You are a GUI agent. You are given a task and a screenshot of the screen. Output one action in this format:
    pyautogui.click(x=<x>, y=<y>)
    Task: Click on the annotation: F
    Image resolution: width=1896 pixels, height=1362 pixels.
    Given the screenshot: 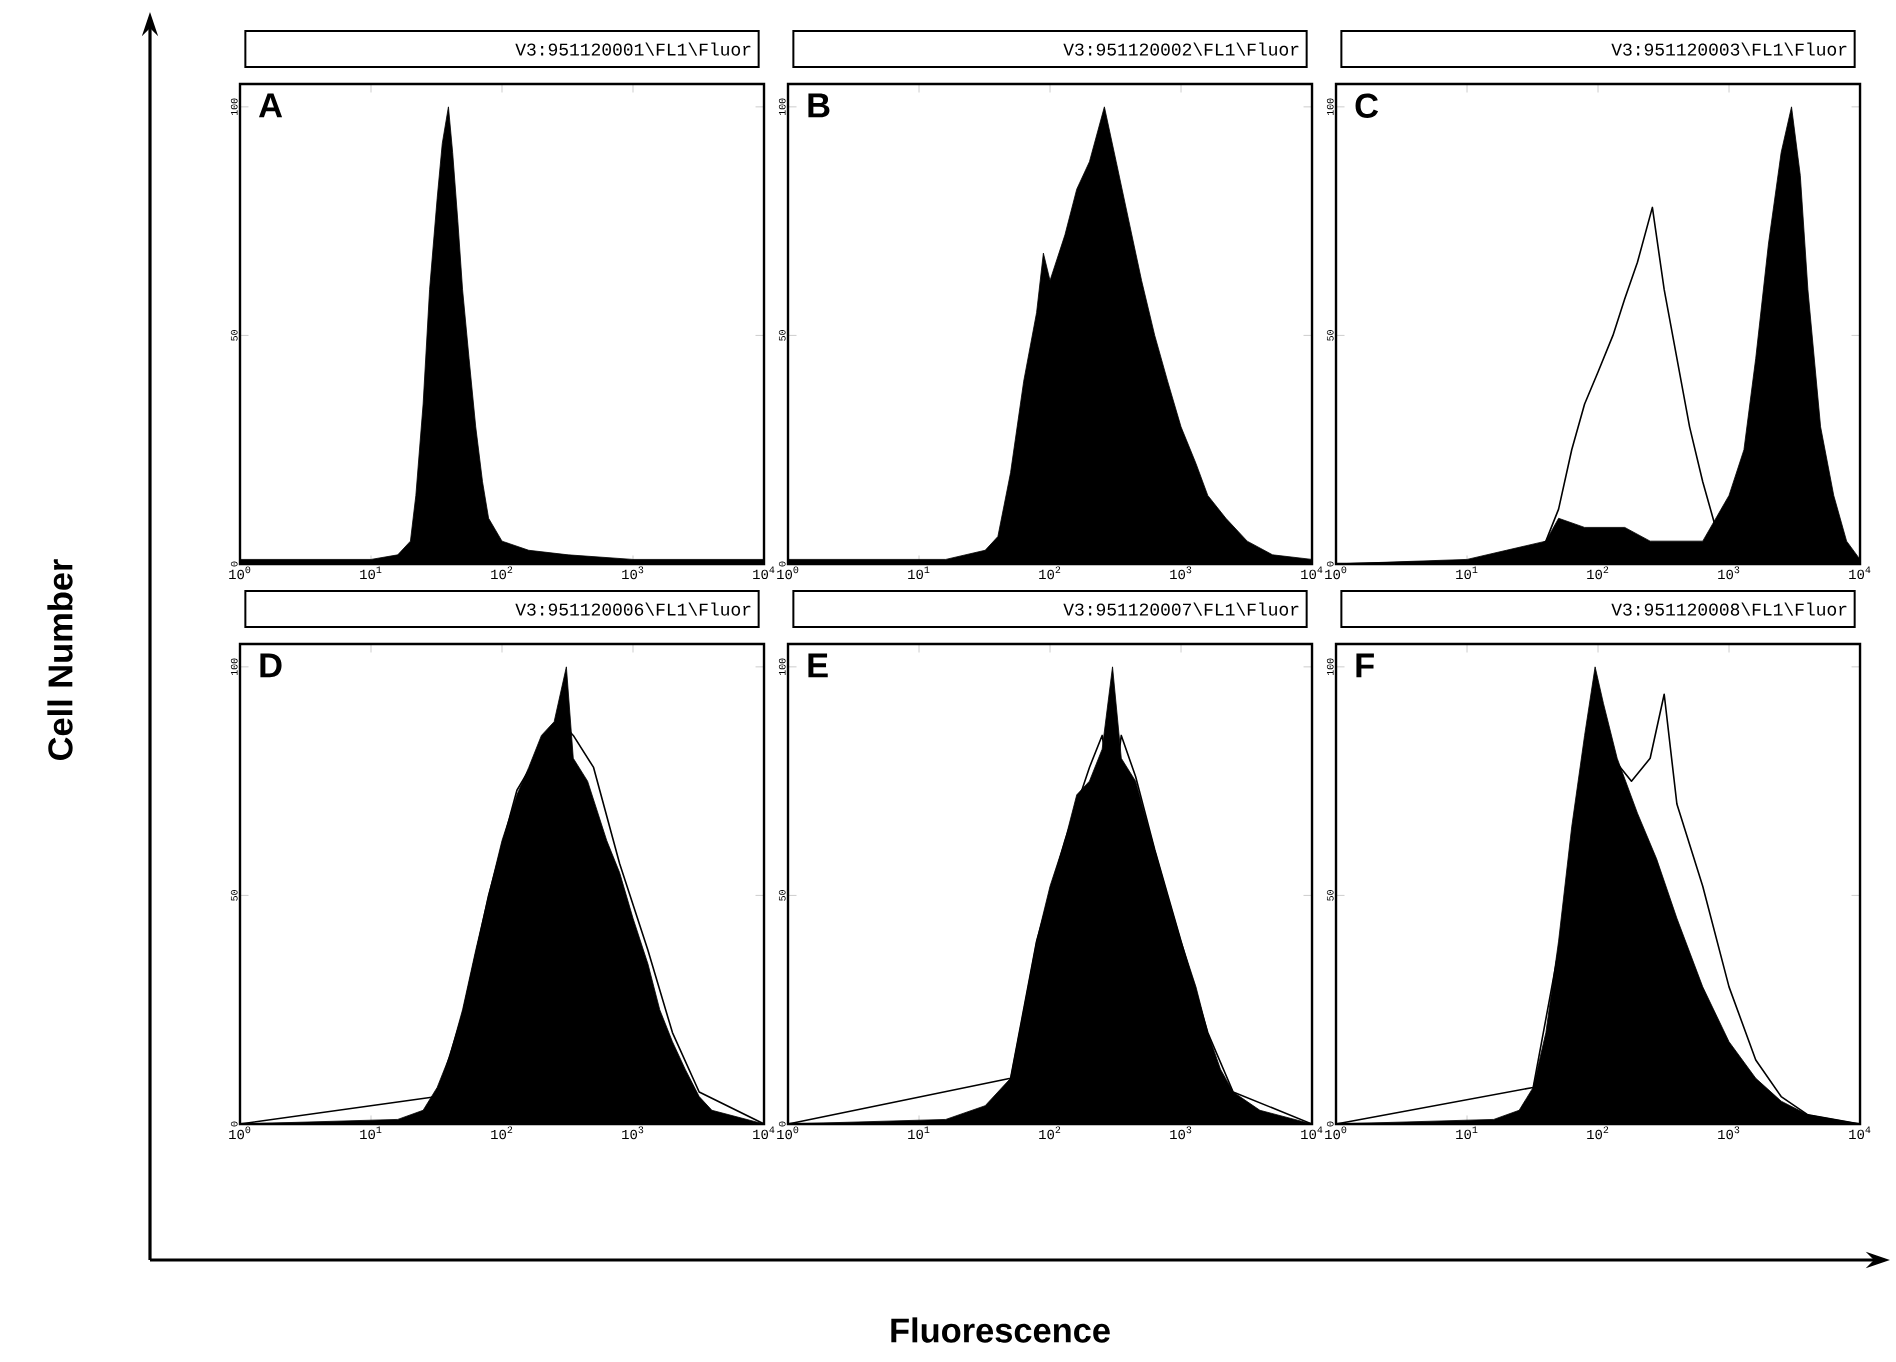 What is the action you would take?
    pyautogui.click(x=1365, y=665)
    